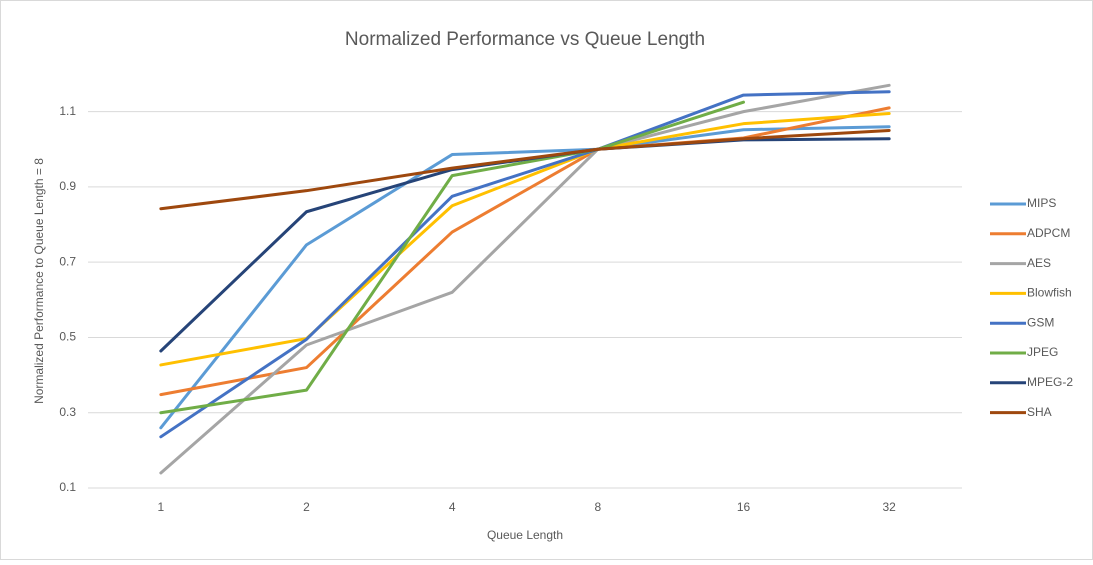 The height and width of the screenshot is (565, 1093). Describe the element at coordinates (1039, 263) in the screenshot. I see `legend-label: AES` at that location.